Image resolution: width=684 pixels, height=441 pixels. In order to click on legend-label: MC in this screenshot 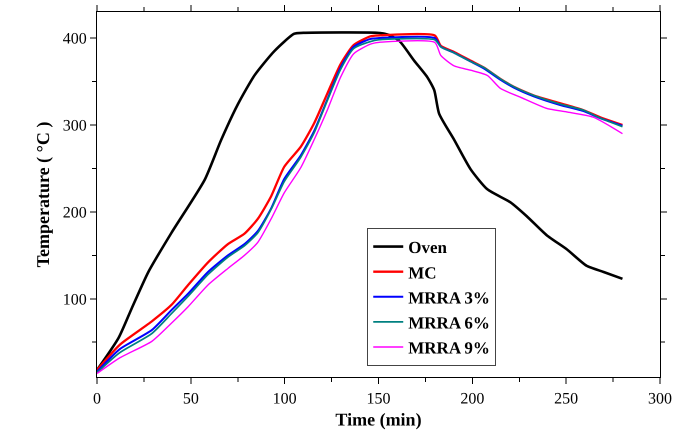, I will do `click(422, 272)`.